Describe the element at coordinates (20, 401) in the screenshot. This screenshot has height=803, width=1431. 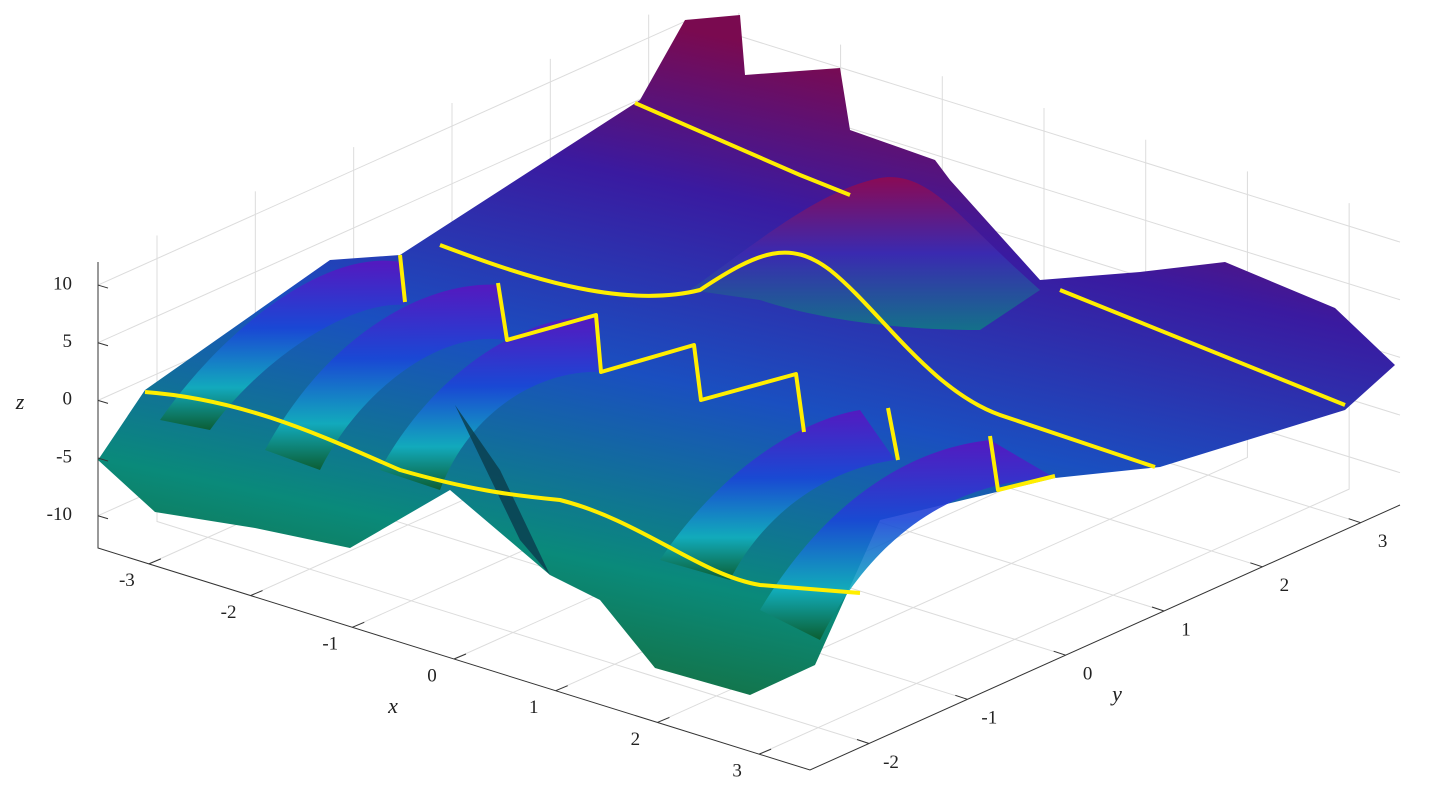
I see `z-axis-label: z` at that location.